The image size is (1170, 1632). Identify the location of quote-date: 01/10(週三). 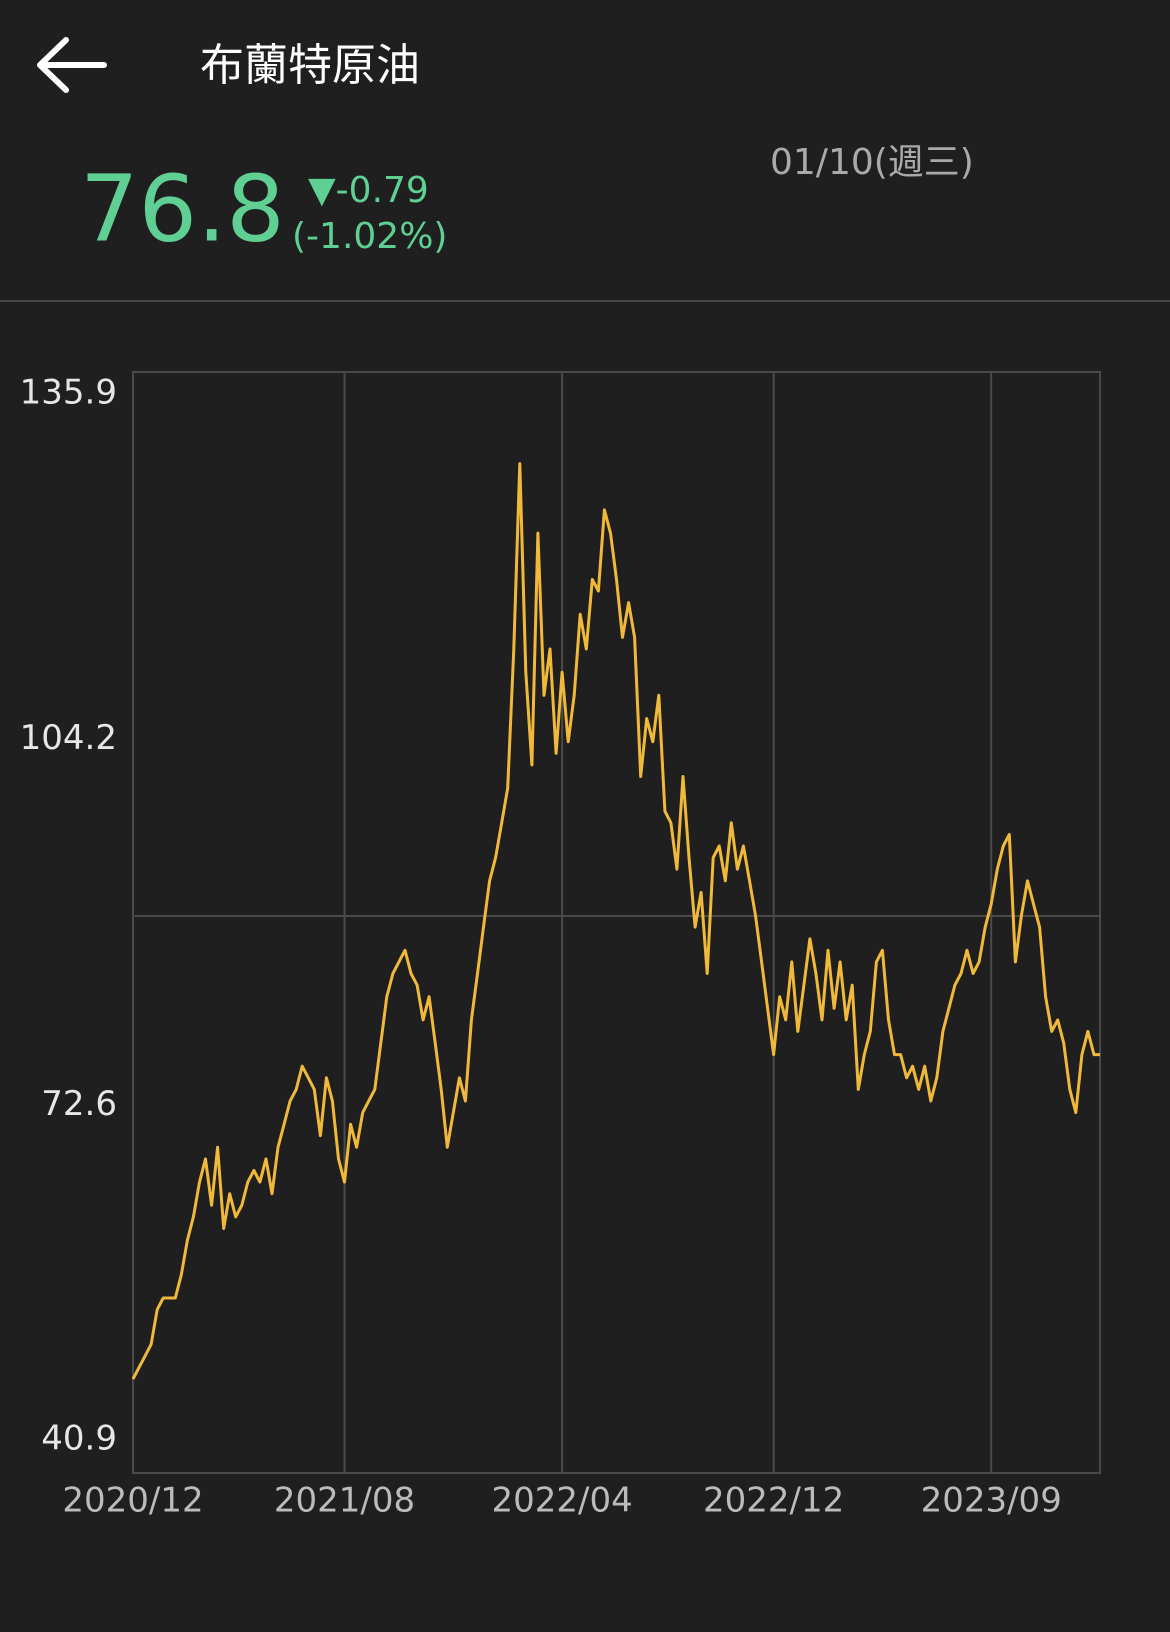
(872, 162).